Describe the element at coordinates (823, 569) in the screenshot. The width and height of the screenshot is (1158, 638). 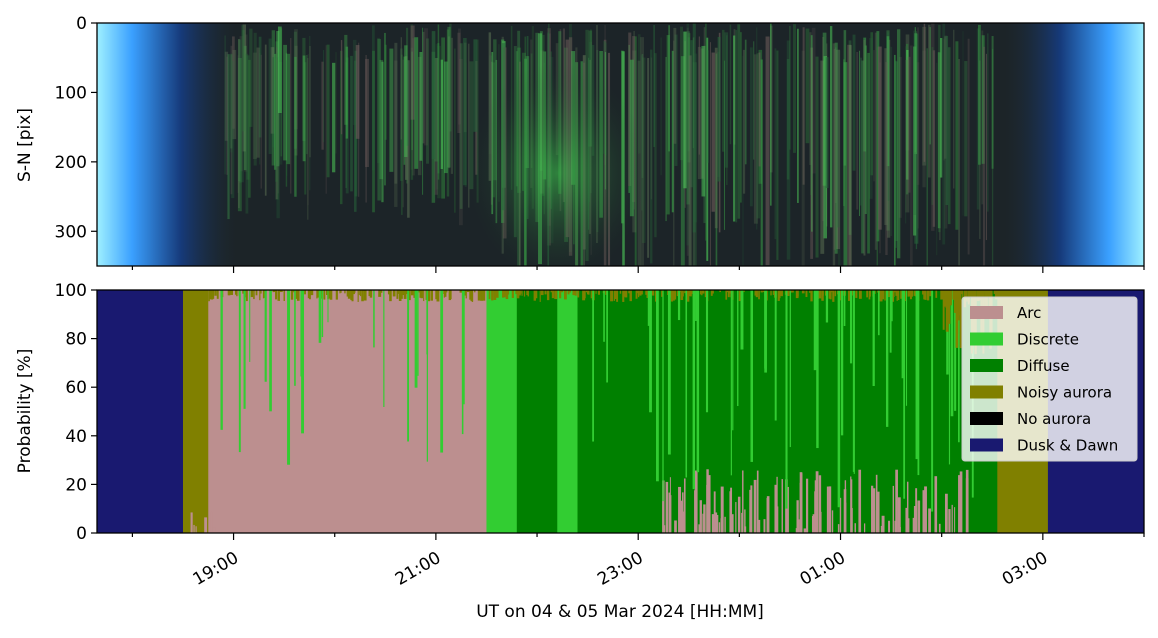
I see `x-tick-label: 01:00` at that location.